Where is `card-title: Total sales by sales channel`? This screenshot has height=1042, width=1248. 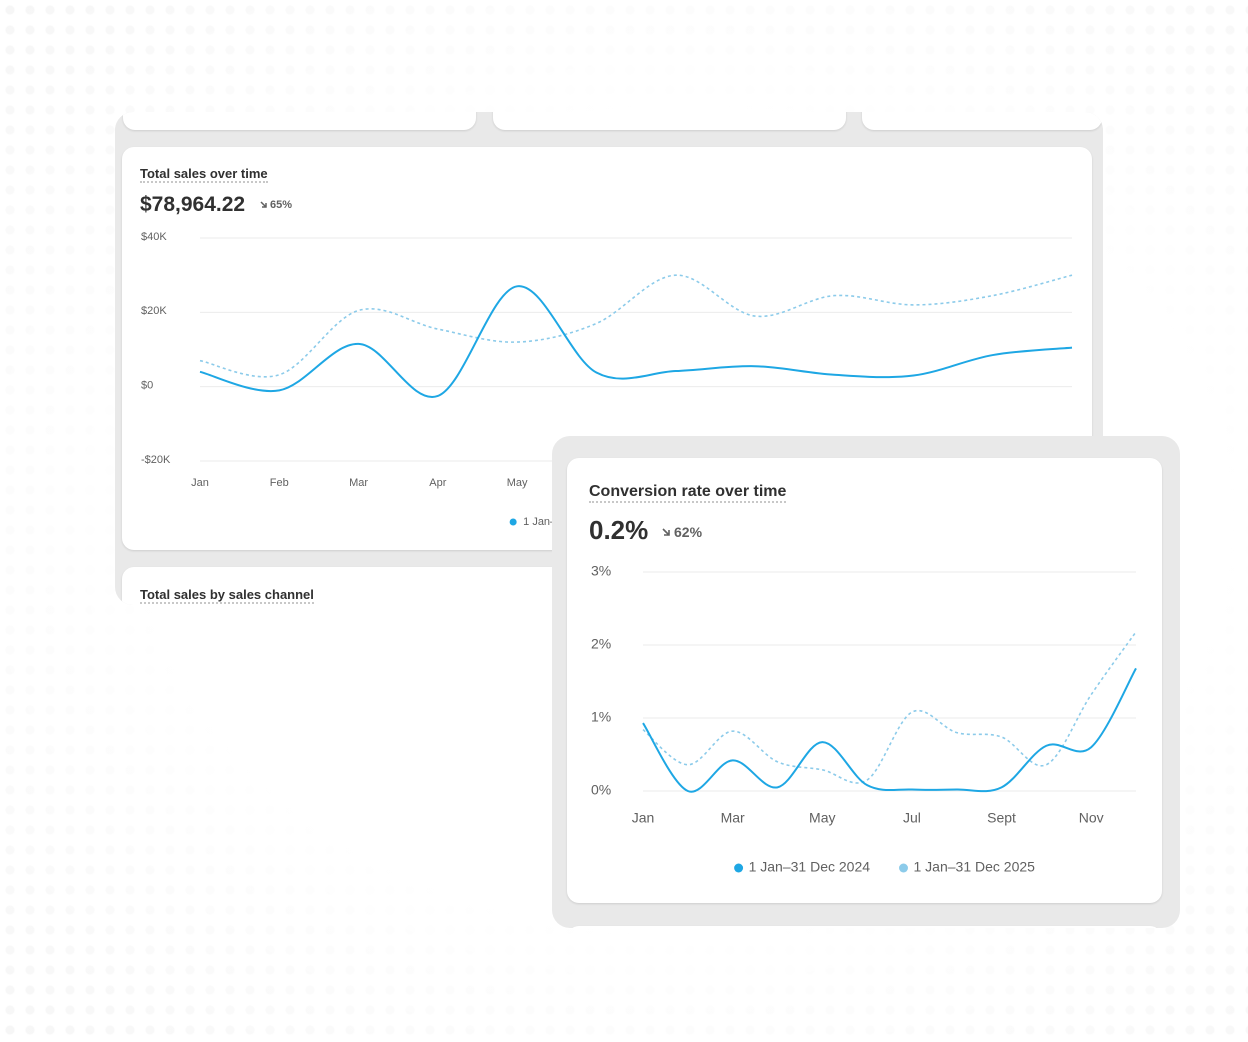 card-title: Total sales by sales channel is located at coordinates (227, 595).